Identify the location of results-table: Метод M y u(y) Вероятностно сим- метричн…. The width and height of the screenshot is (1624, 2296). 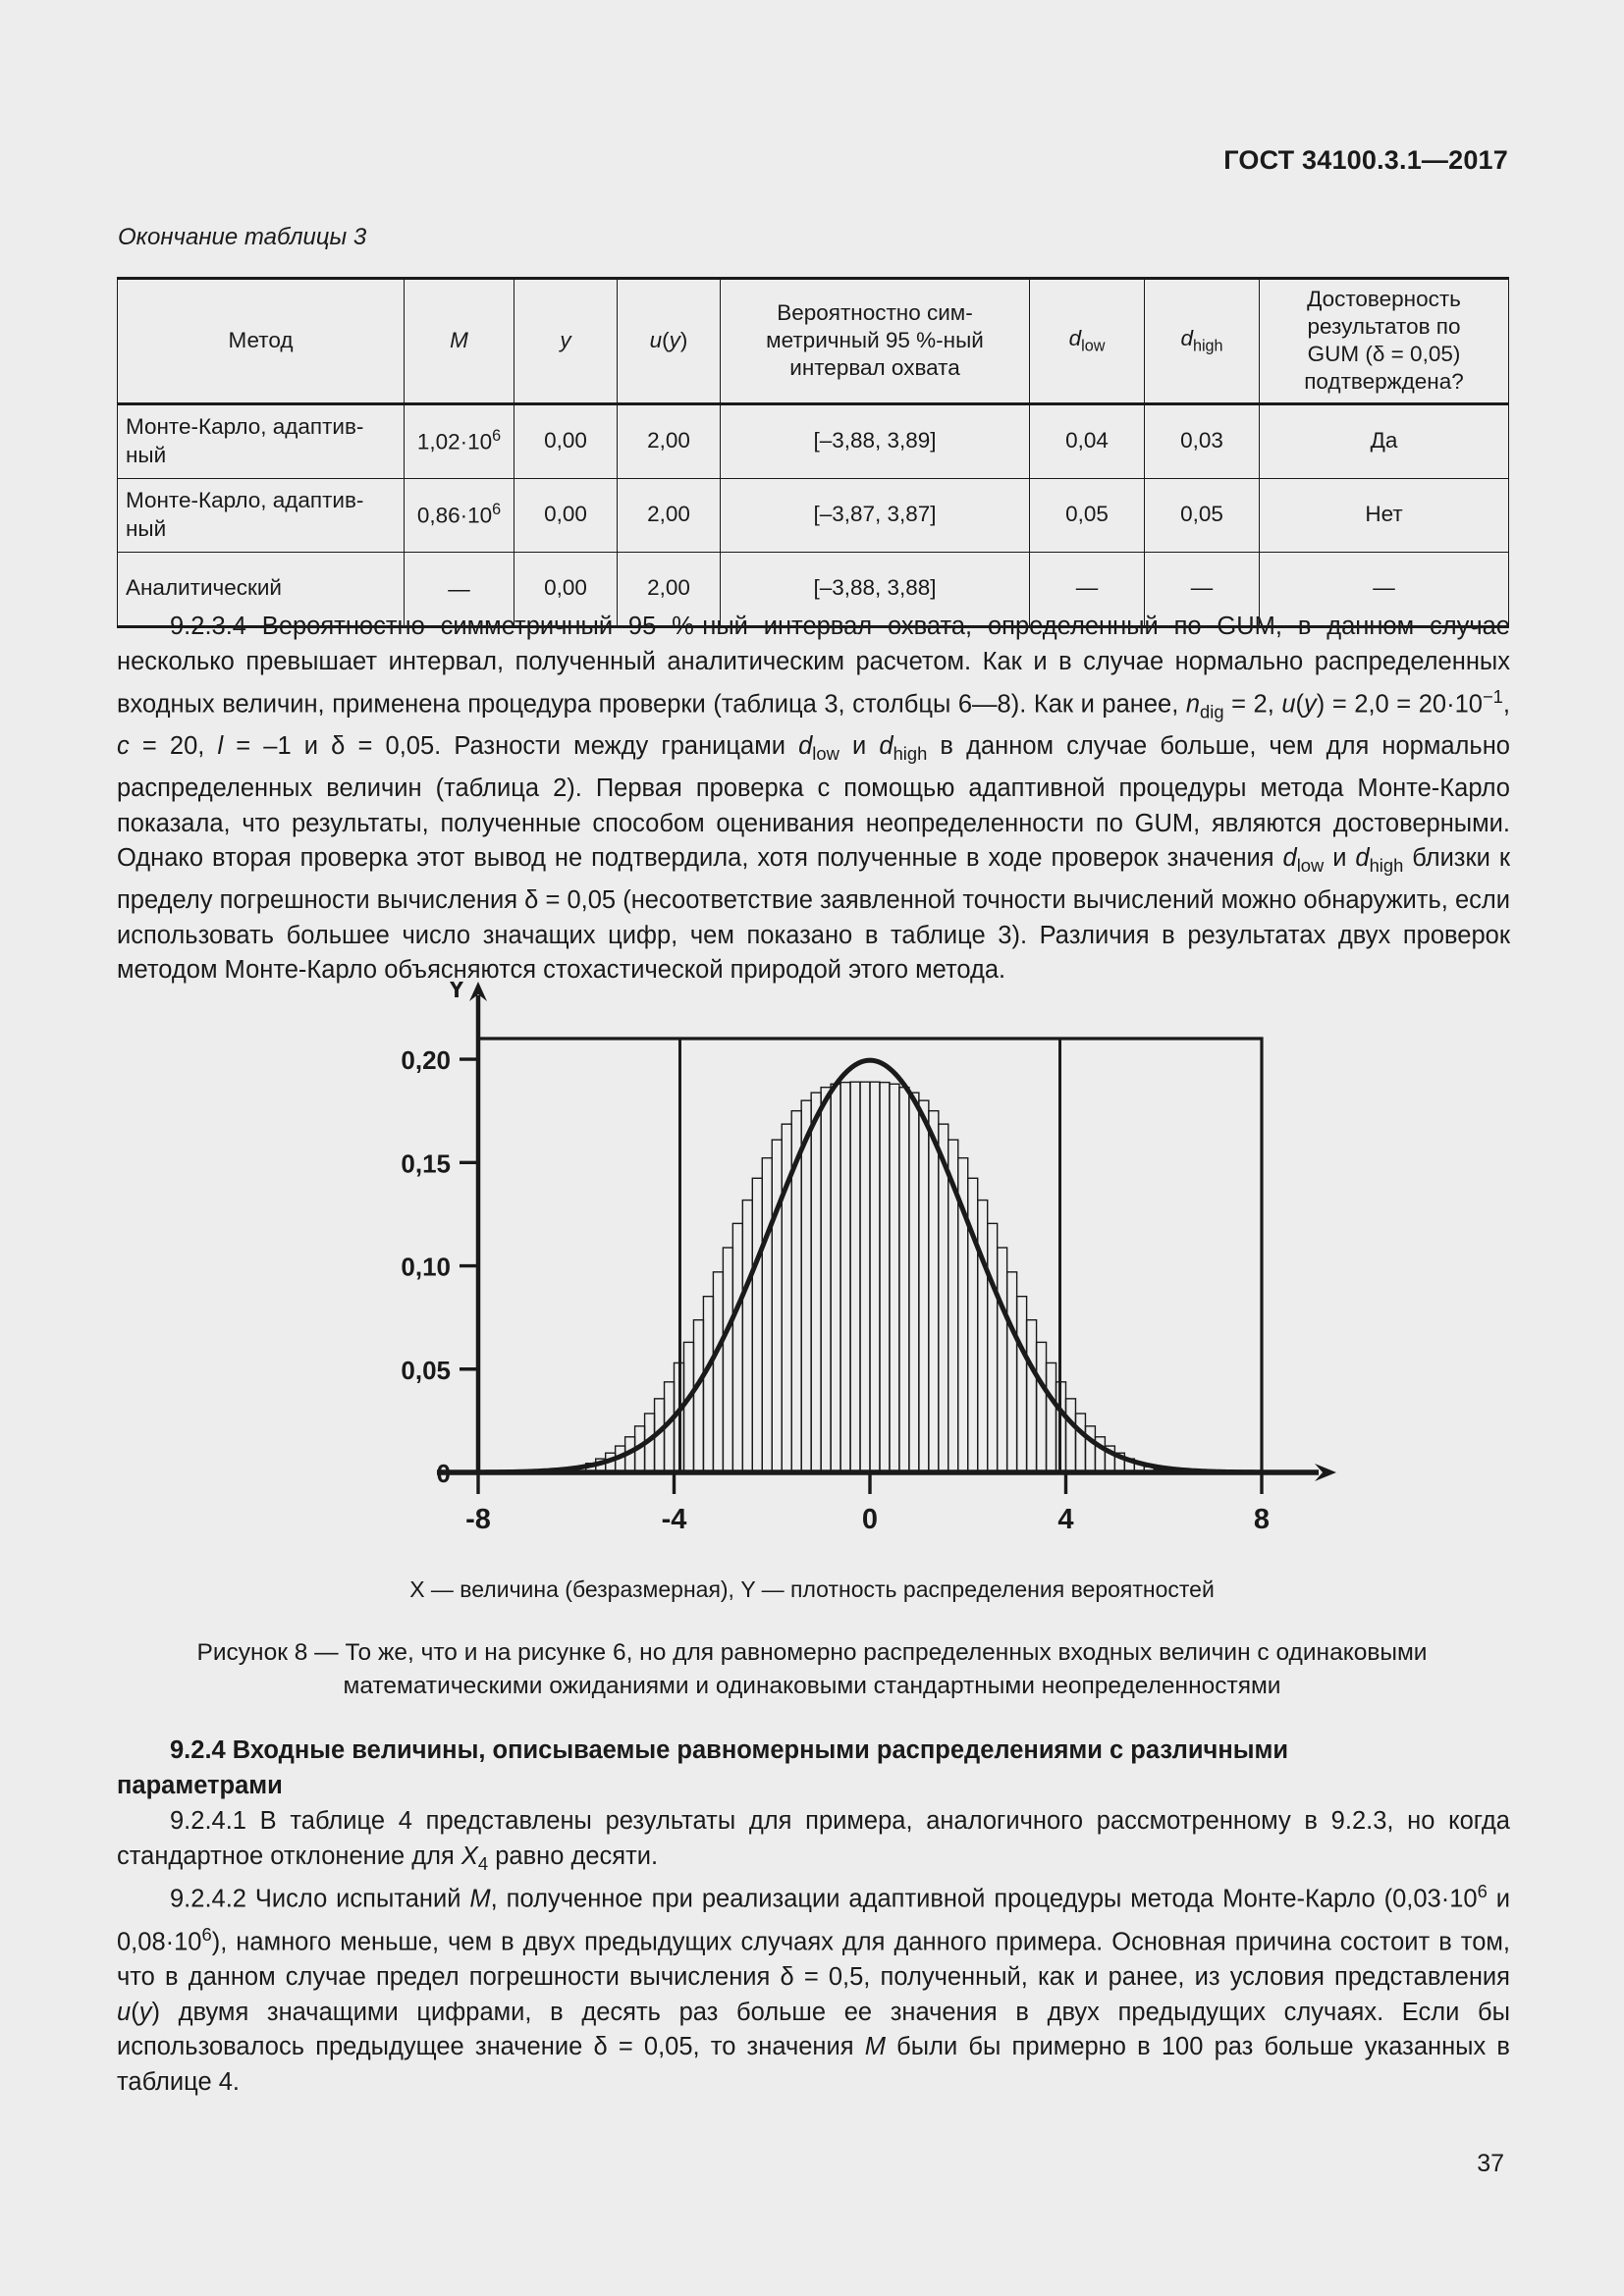
(813, 452).